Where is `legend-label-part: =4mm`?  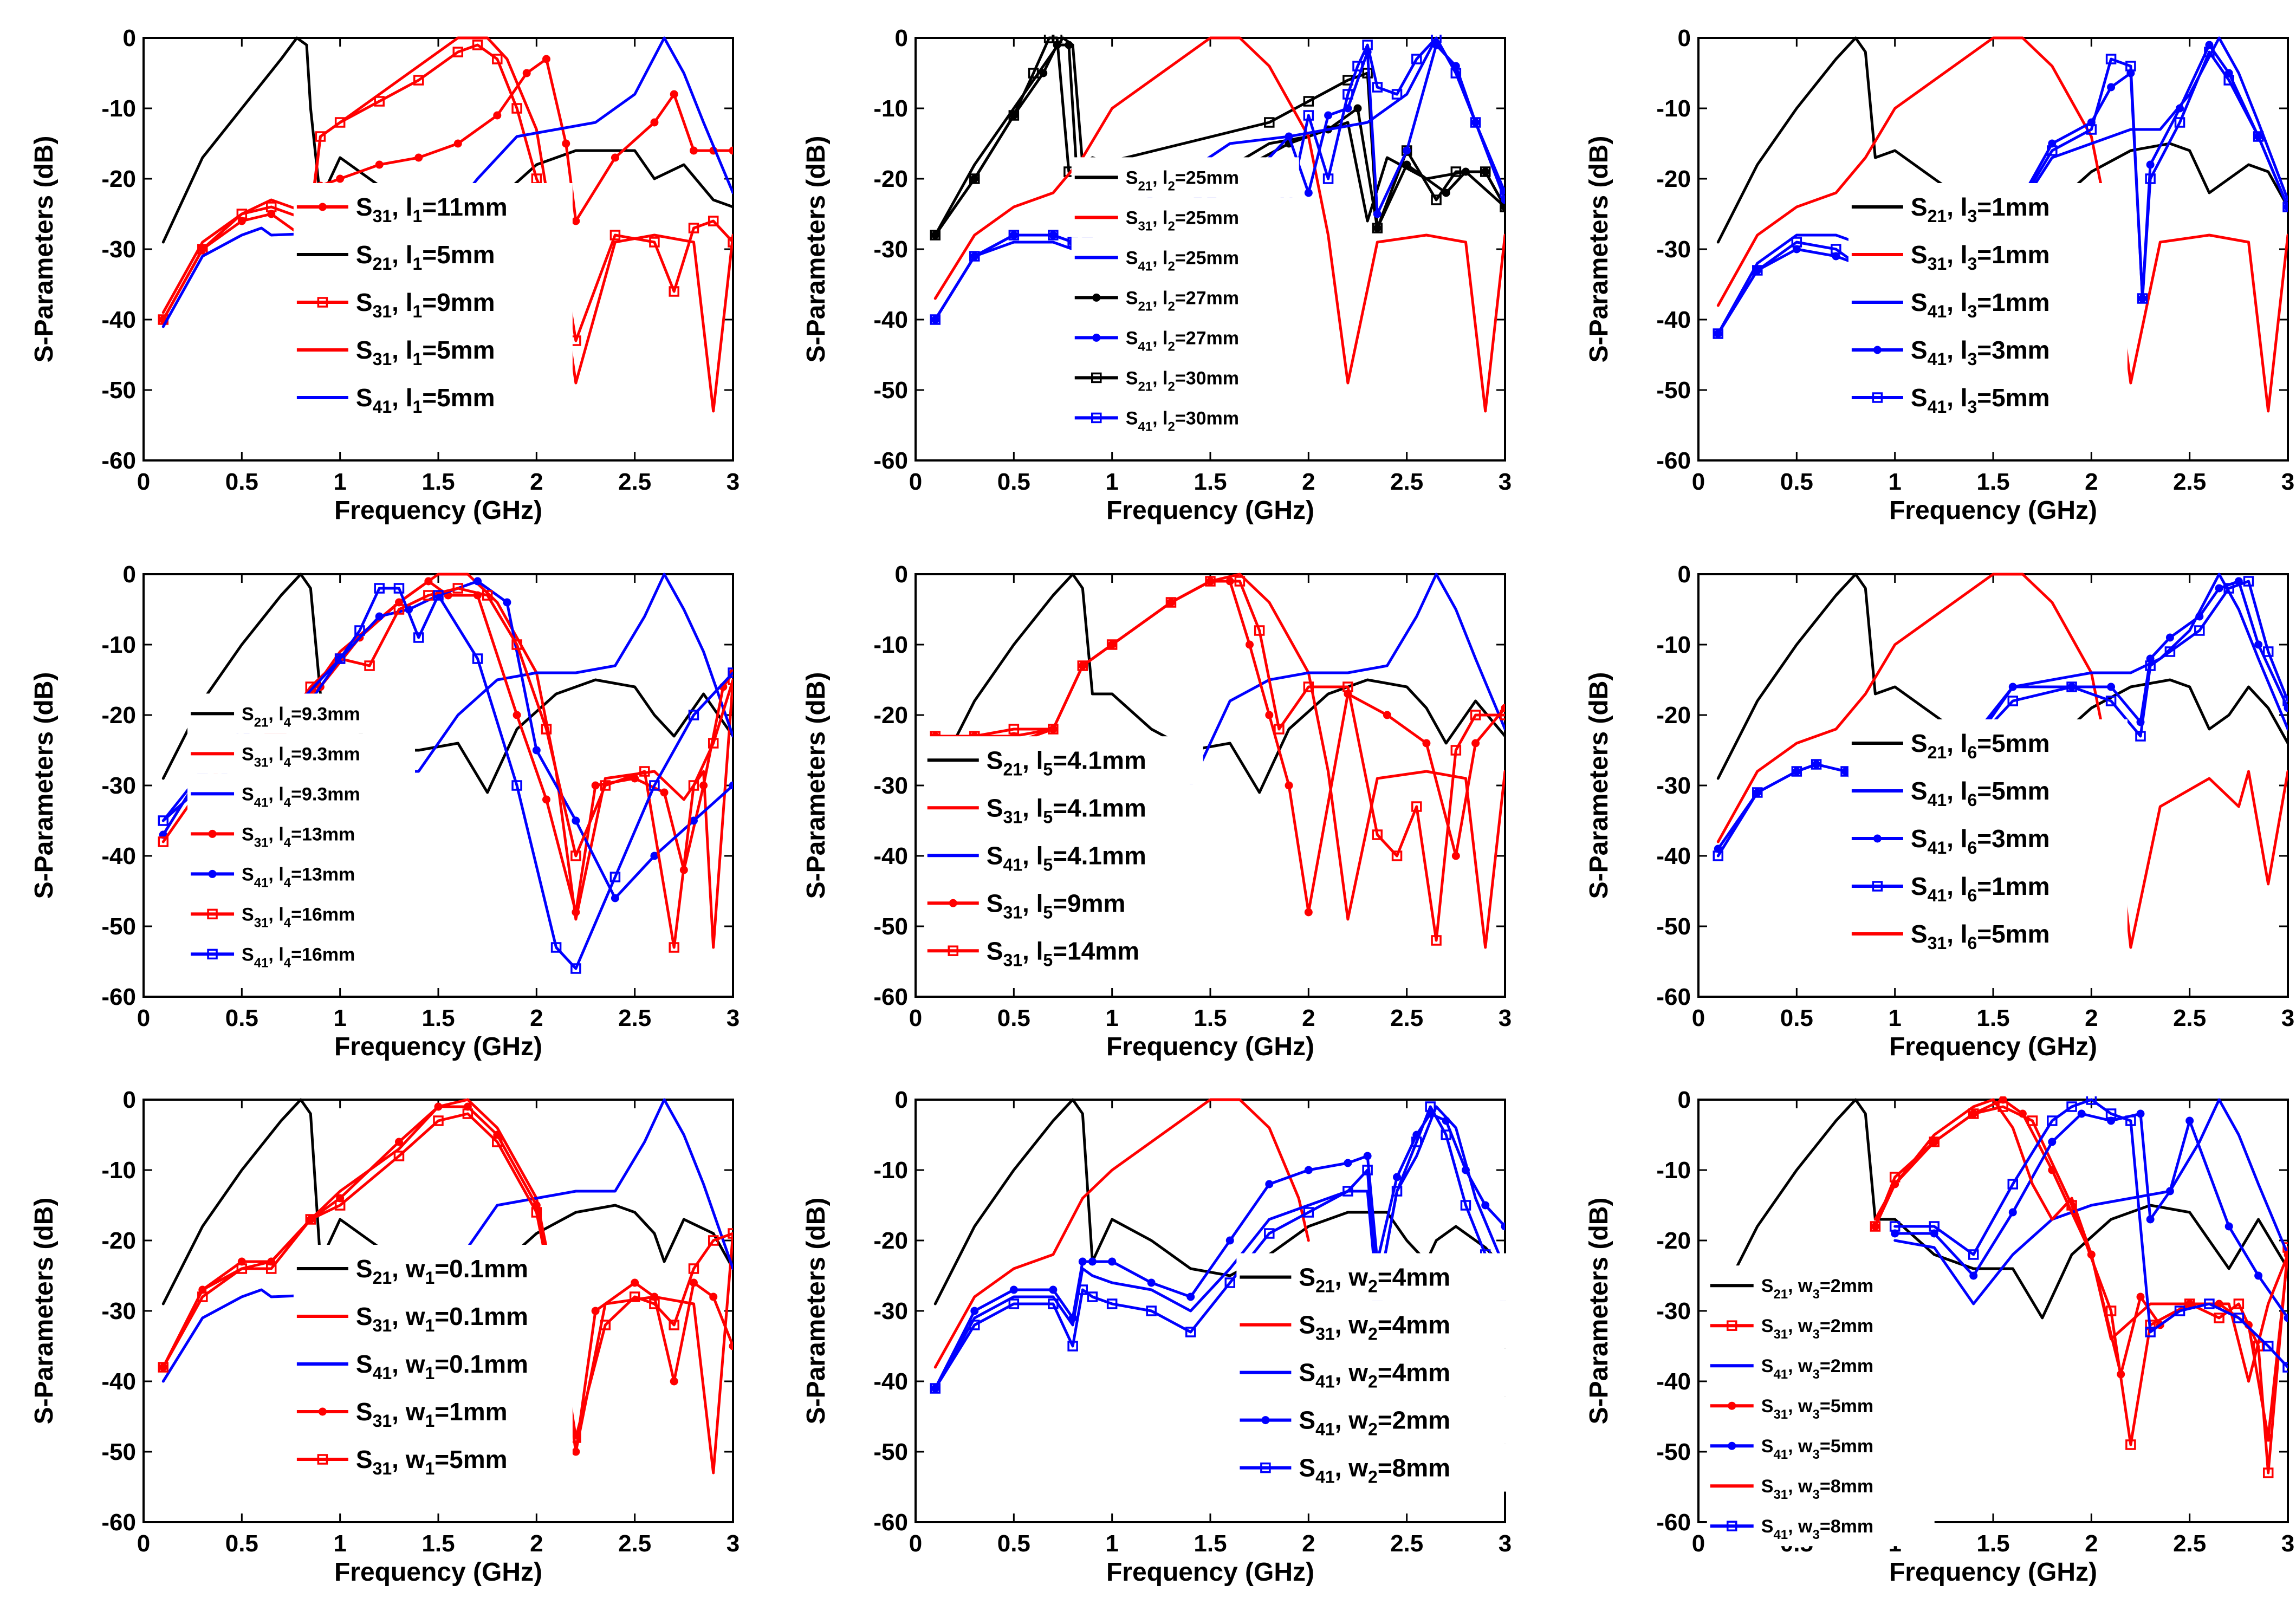
legend-label-part: =4mm is located at coordinates (1414, 1277).